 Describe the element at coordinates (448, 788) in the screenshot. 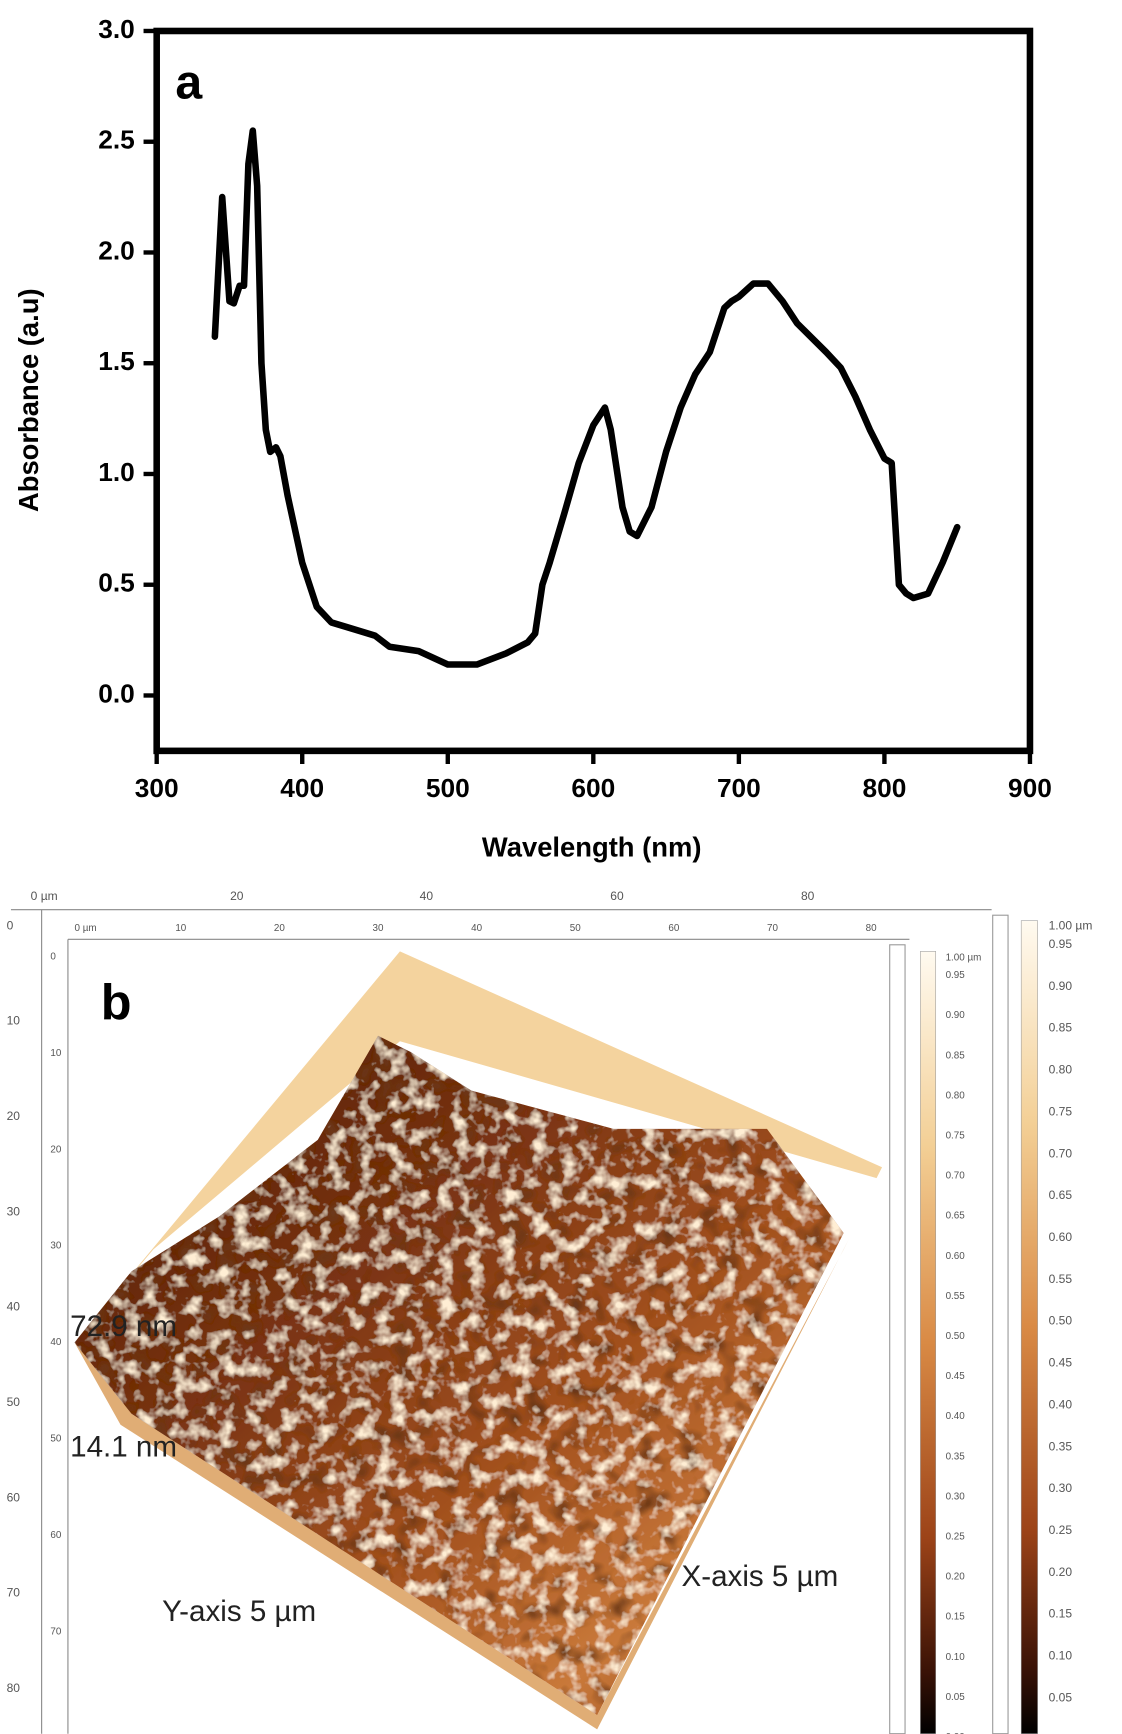

I see `x-tick-label: 500` at that location.